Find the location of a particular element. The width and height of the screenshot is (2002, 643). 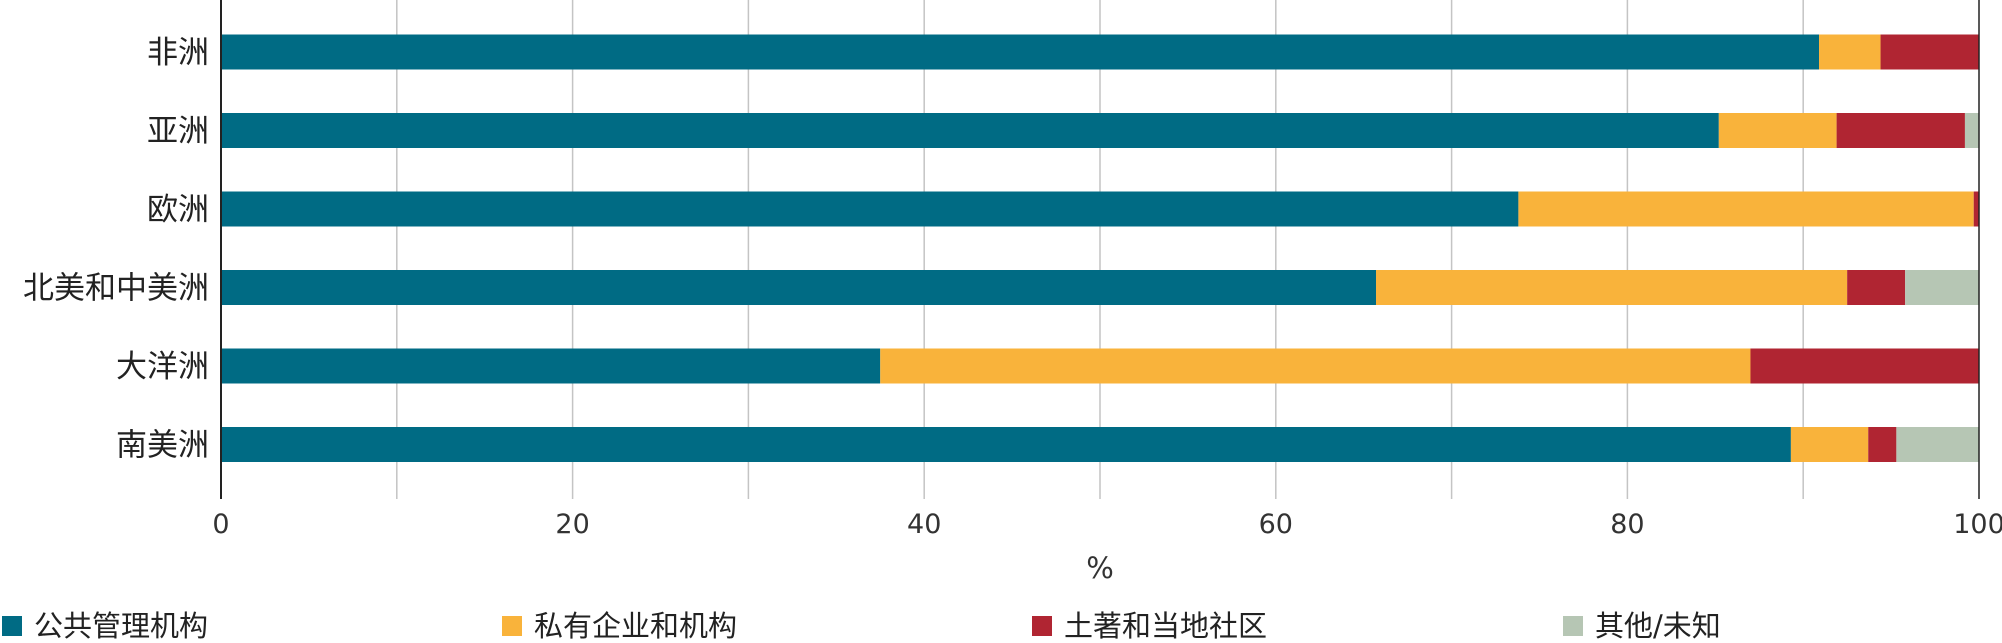

x-tick-label: 100 is located at coordinates (1977, 524).